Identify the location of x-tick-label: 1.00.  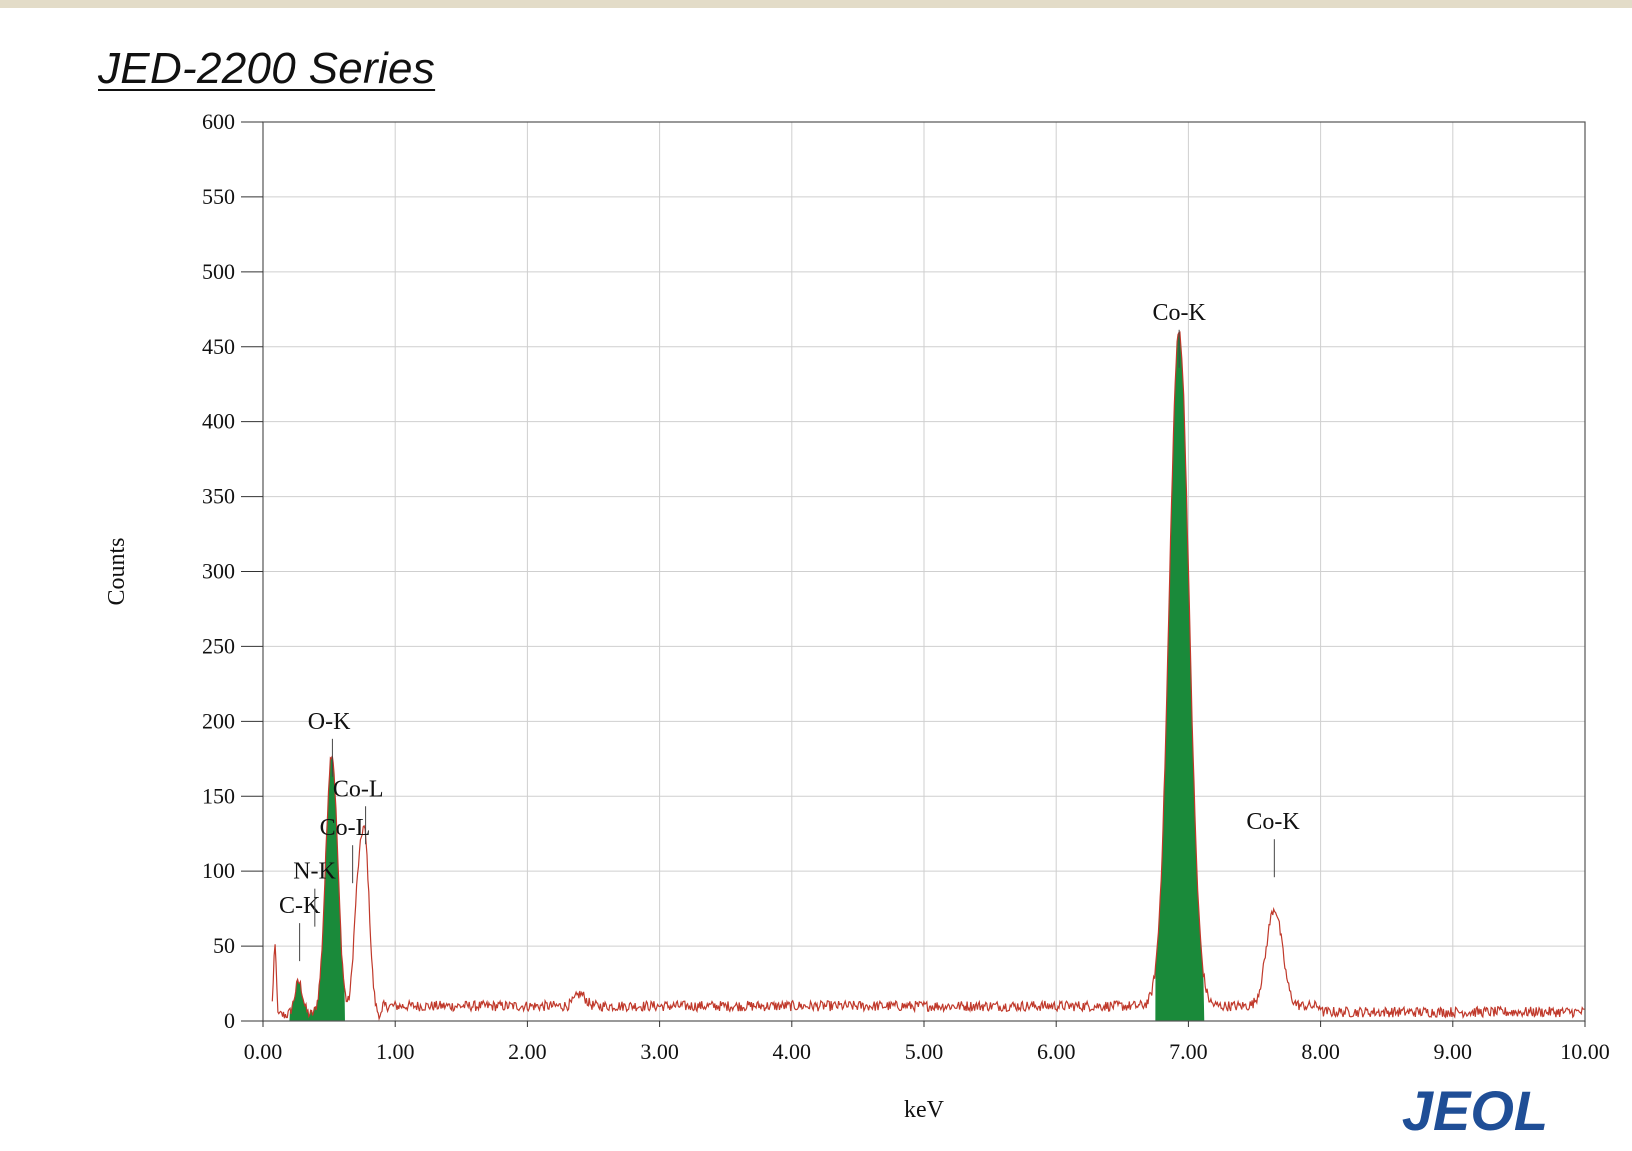
(395, 1051).